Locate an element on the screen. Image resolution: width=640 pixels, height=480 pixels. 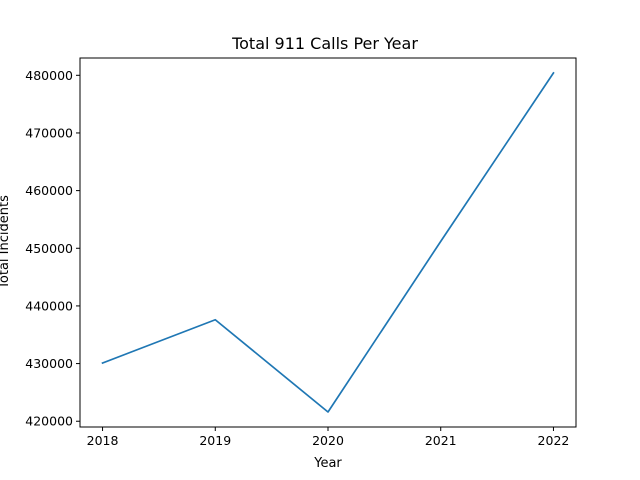
x-tick-label: 2022 is located at coordinates (554, 440).